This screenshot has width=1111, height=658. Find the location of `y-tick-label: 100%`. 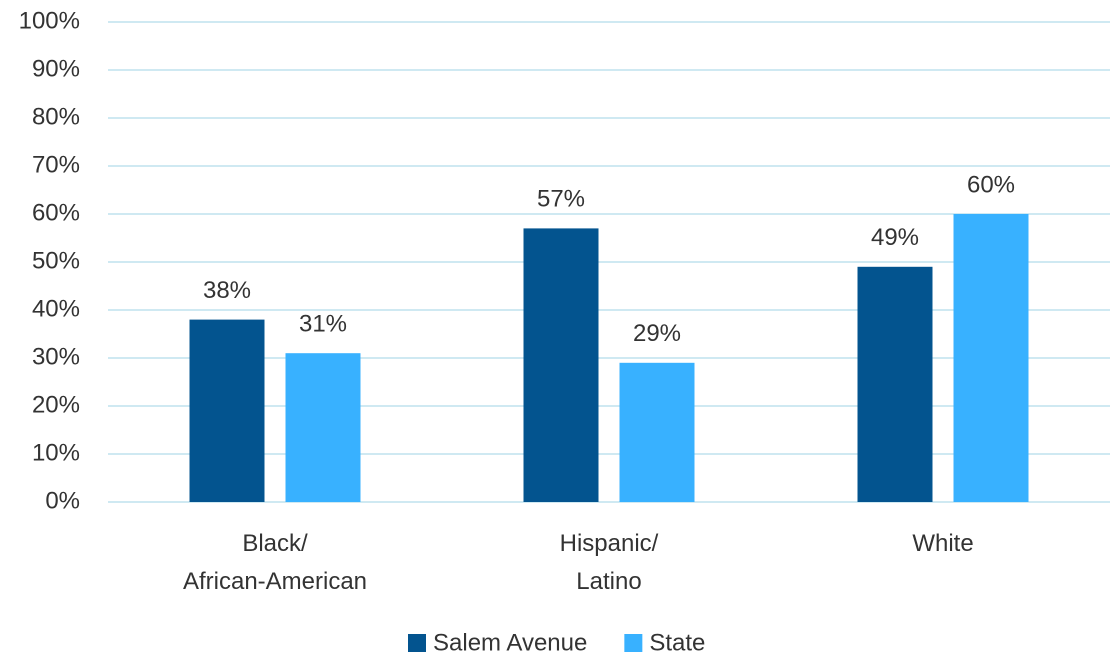

y-tick-label: 100% is located at coordinates (49, 20).